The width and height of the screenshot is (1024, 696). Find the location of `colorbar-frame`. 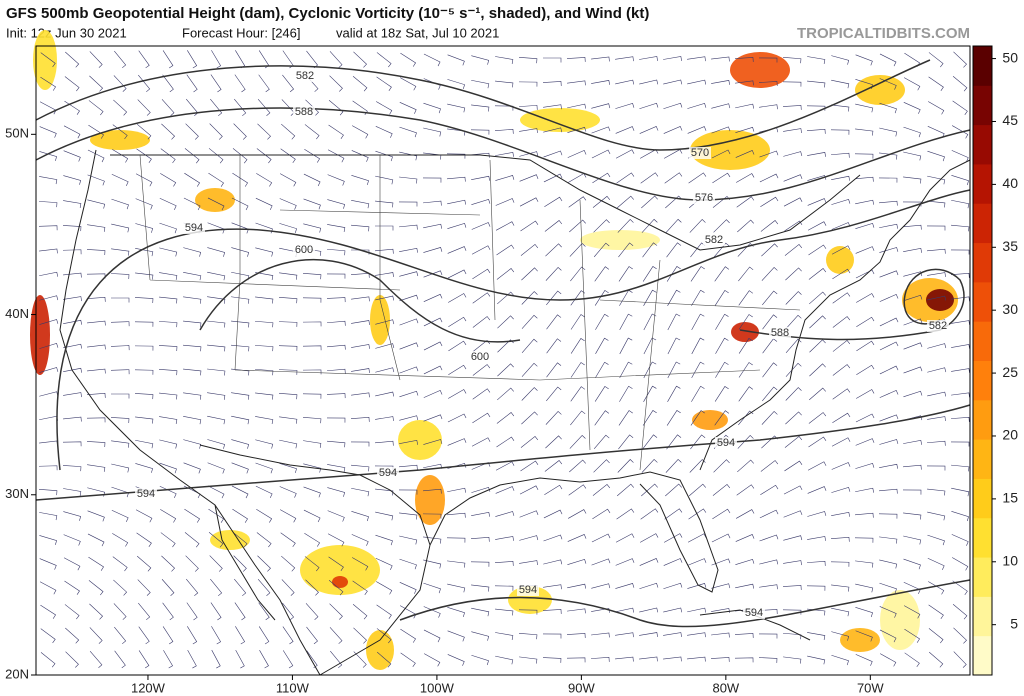

colorbar-frame is located at coordinates (982, 360).